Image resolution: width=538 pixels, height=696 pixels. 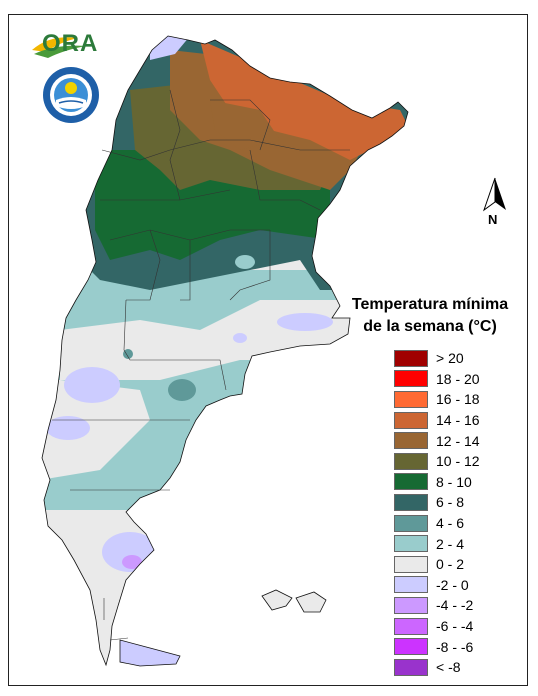 I want to click on legend-item: -2 - 0, so click(x=461, y=585).